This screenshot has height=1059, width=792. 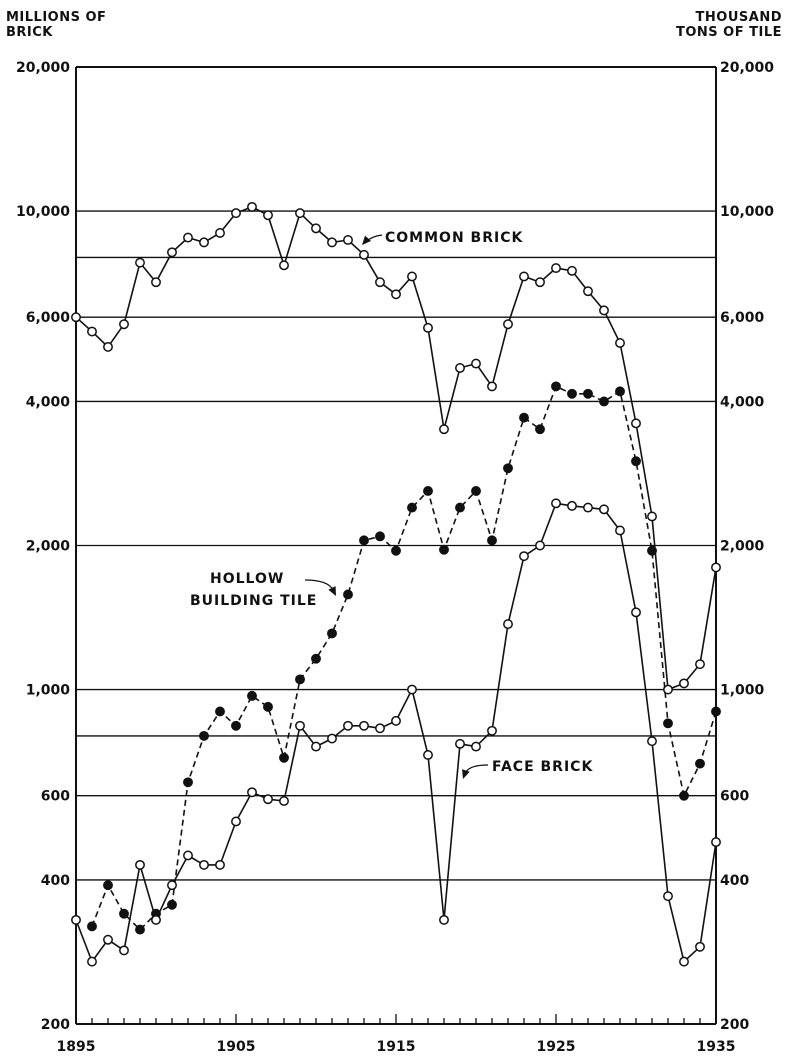 What do you see at coordinates (247, 579) in the screenshot?
I see `hollow-tile-label-line1: HOLLOW` at bounding box center [247, 579].